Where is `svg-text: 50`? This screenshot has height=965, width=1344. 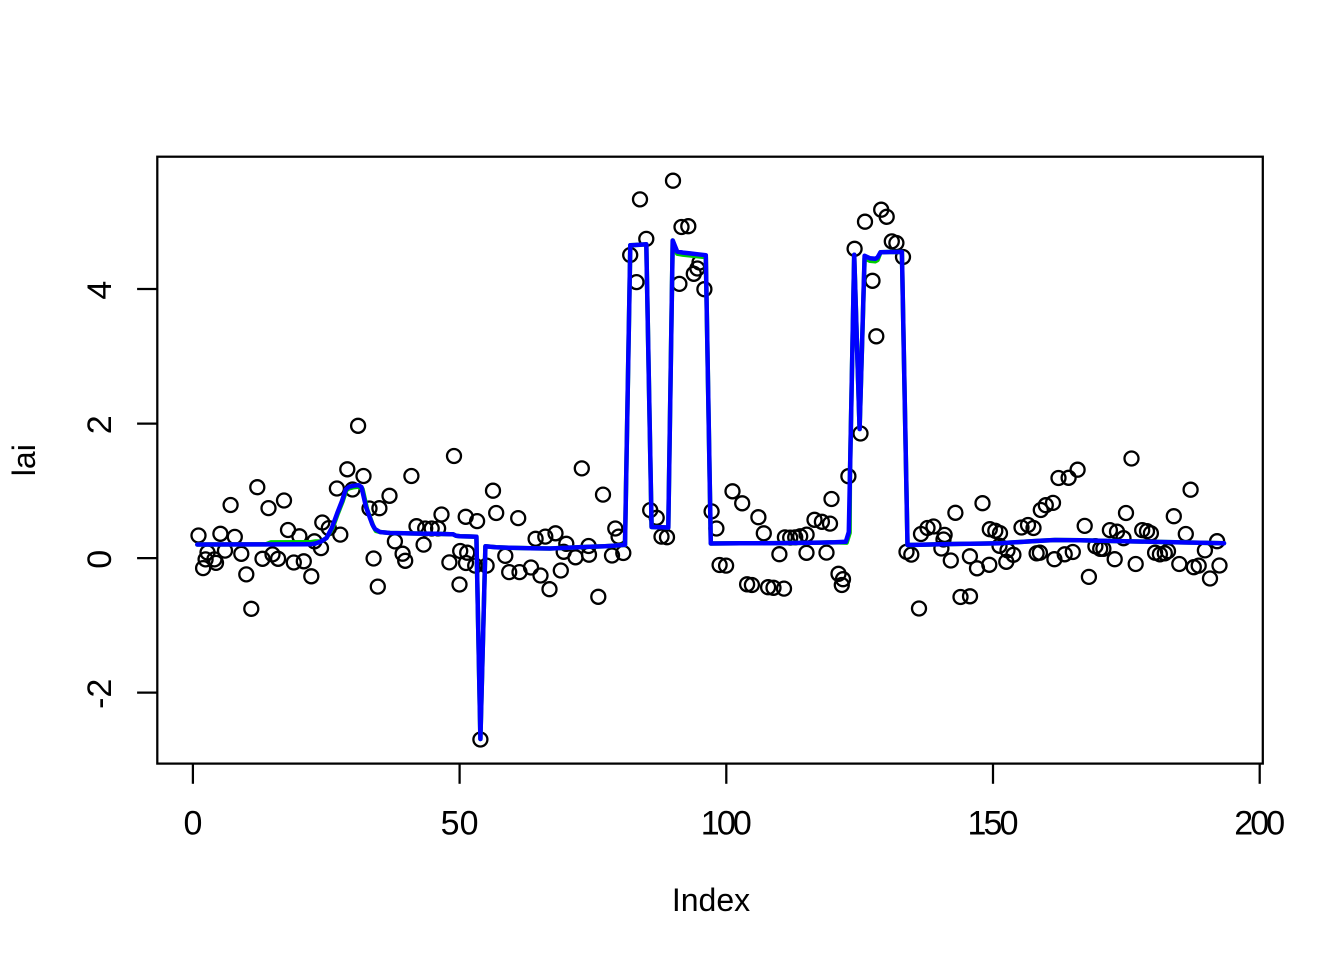
svg-text: 50 is located at coordinates (460, 823).